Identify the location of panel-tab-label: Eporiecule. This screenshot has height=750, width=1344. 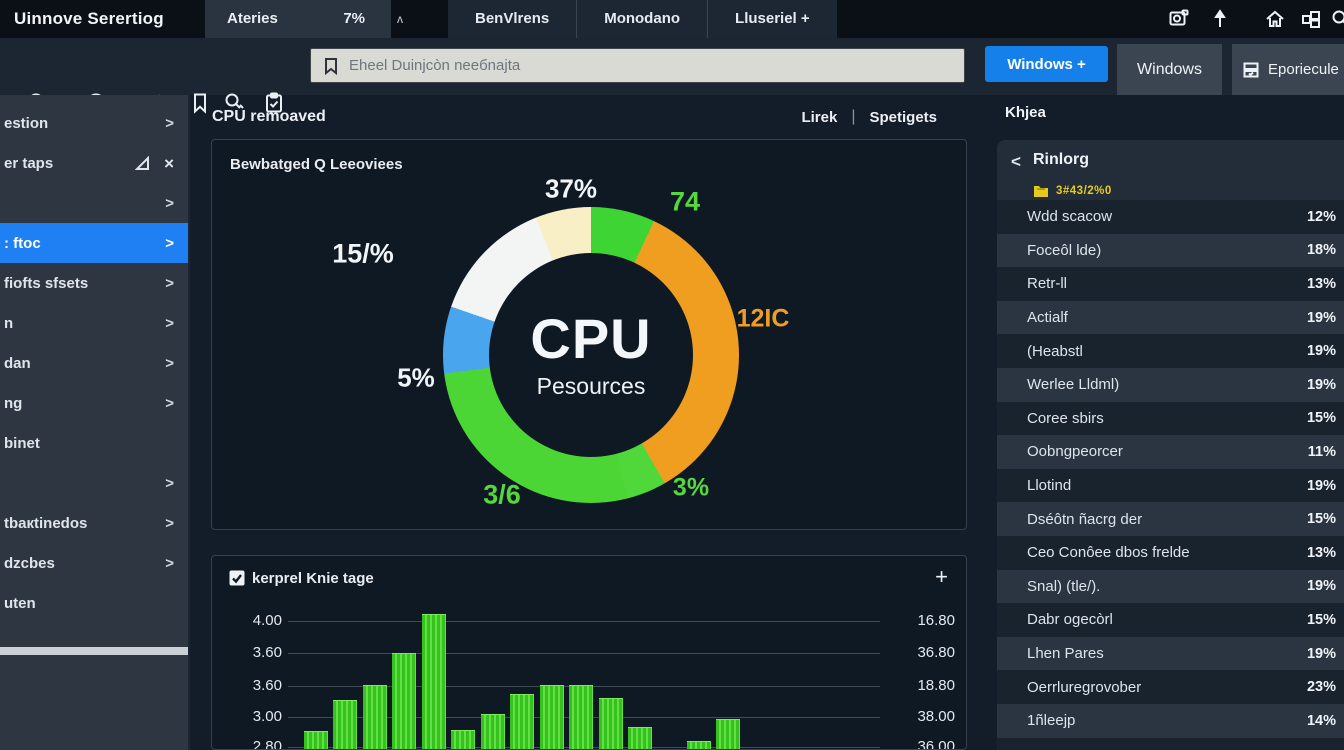
(1303, 69).